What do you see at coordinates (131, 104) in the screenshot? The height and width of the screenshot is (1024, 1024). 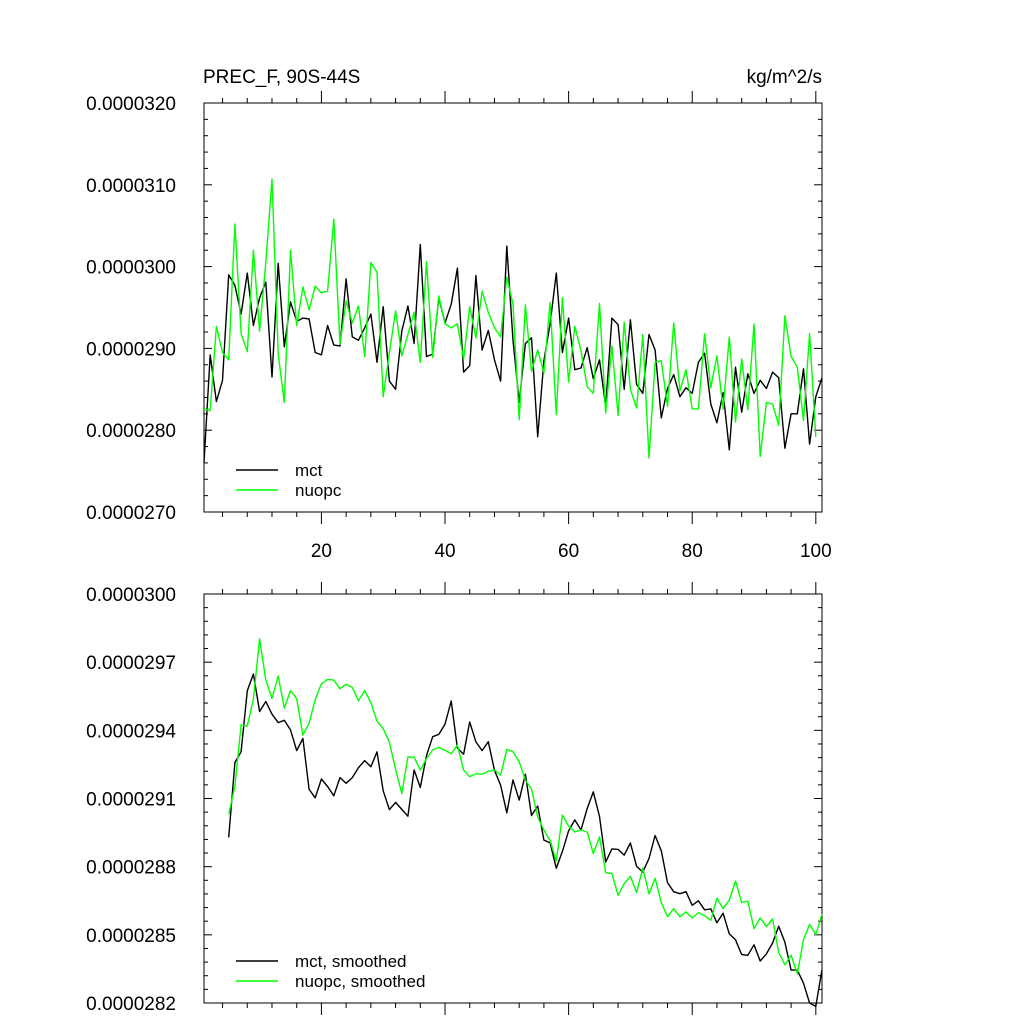 I see `top-y-tick-label: 0.0000320` at bounding box center [131, 104].